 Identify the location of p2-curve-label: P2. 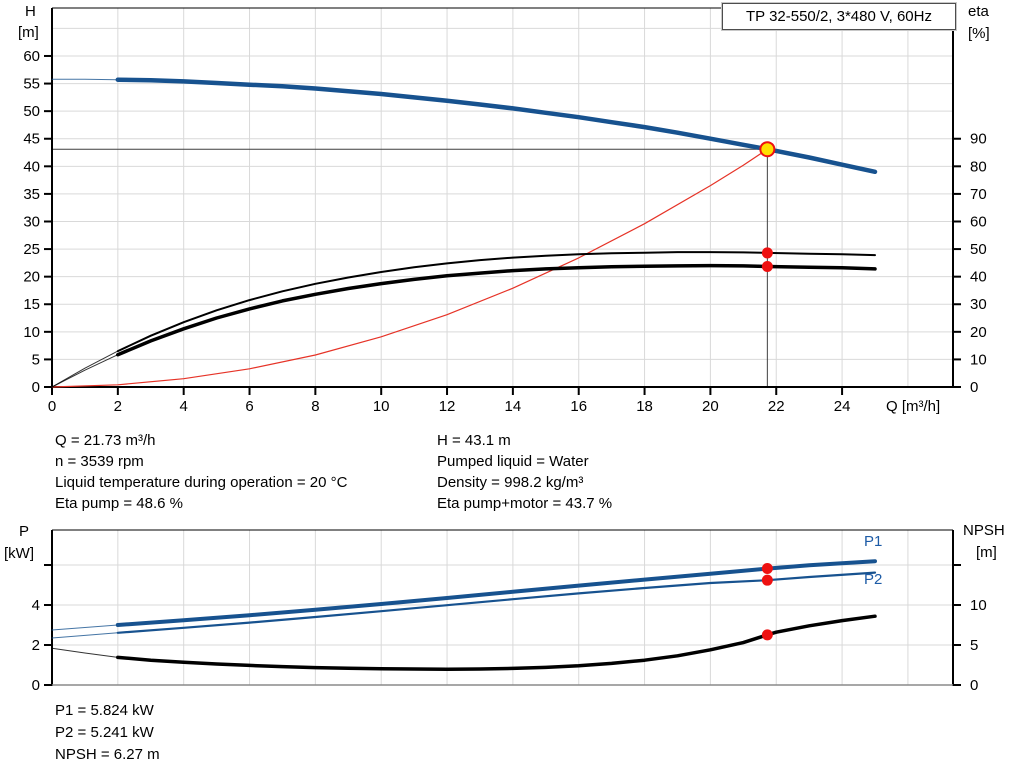
(873, 579).